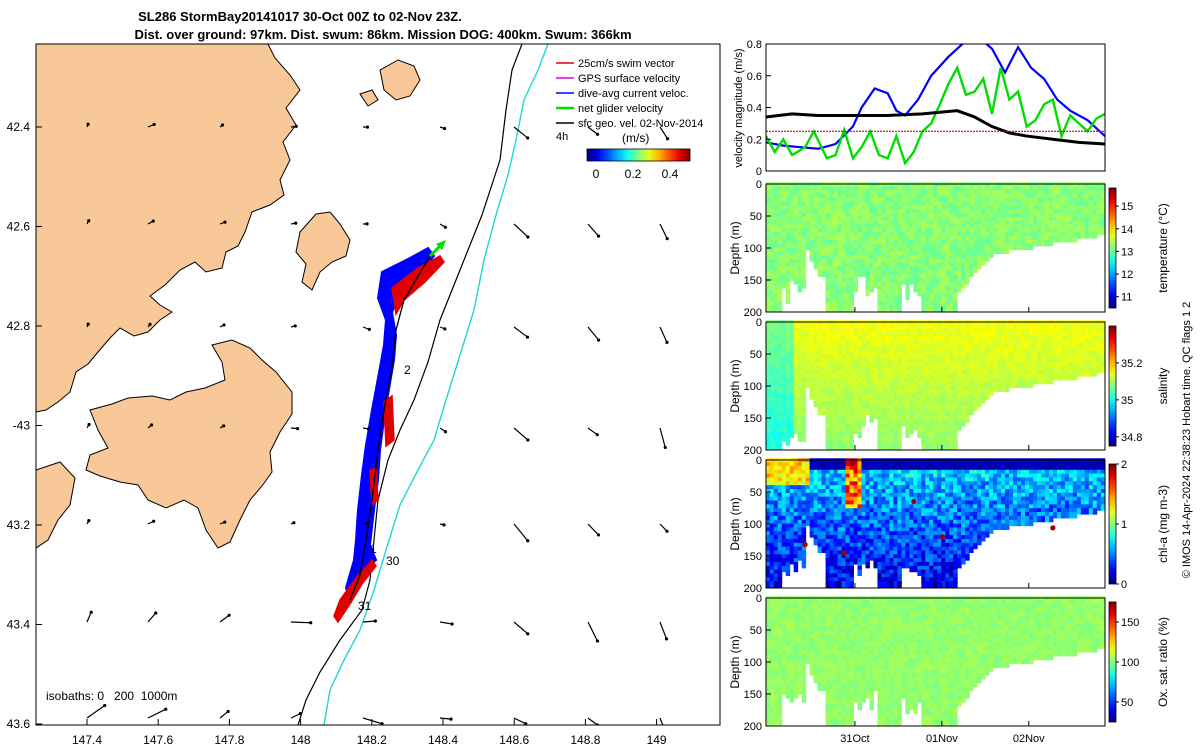 This screenshot has width=1200, height=750. What do you see at coordinates (514, 740) in the screenshot?
I see `lon-tick-label: 148.6` at bounding box center [514, 740].